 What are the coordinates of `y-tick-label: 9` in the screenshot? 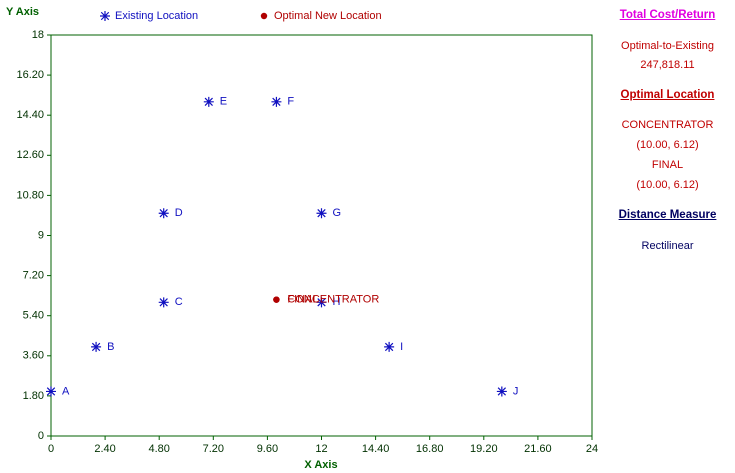 It's located at (41, 235).